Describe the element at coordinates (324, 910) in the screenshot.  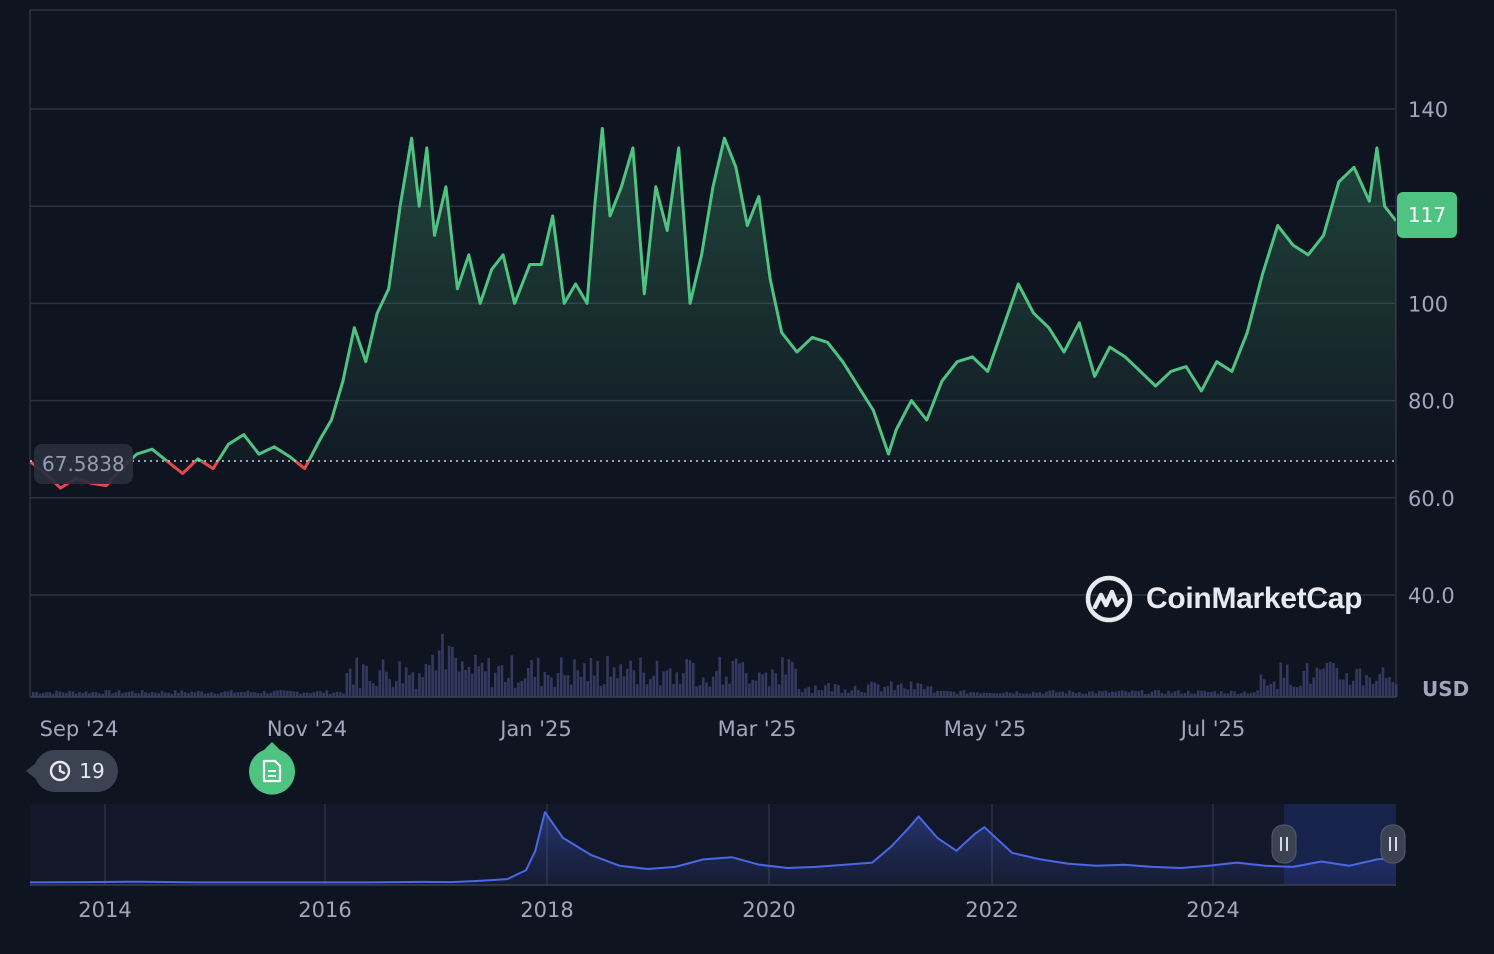
I see `navigator-year-label: 2016` at that location.